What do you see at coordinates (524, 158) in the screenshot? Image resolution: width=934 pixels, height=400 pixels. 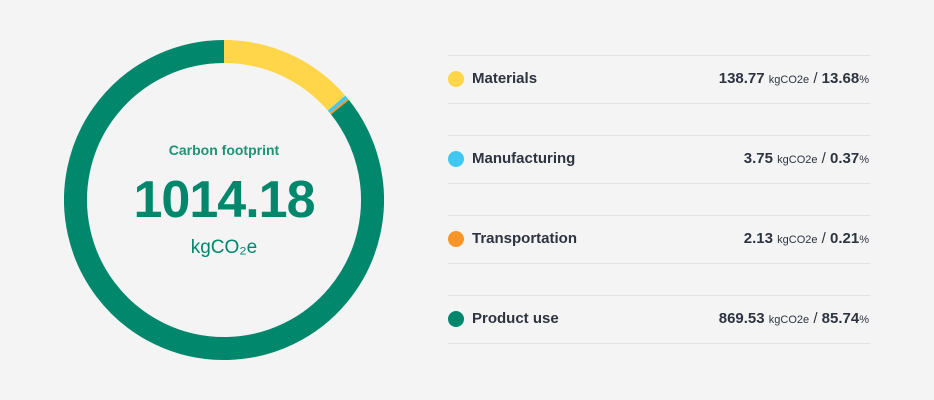 I see `legend-label: Manufacturing` at bounding box center [524, 158].